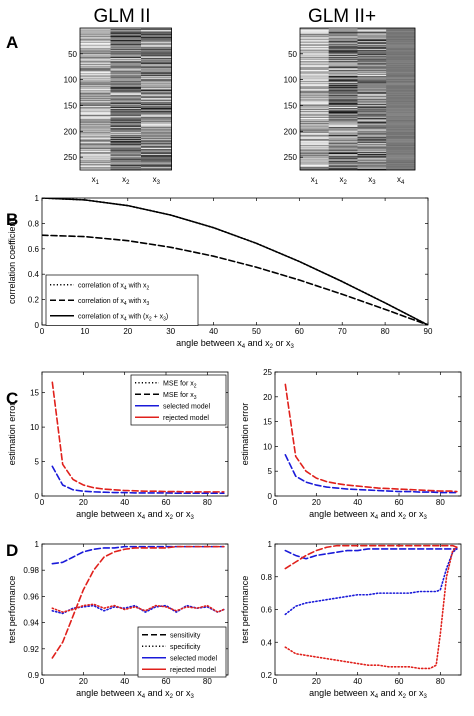 The image size is (474, 716). What do you see at coordinates (109, 693) in the screenshot?
I see `x-axis-label-part: angle between x` at bounding box center [109, 693].